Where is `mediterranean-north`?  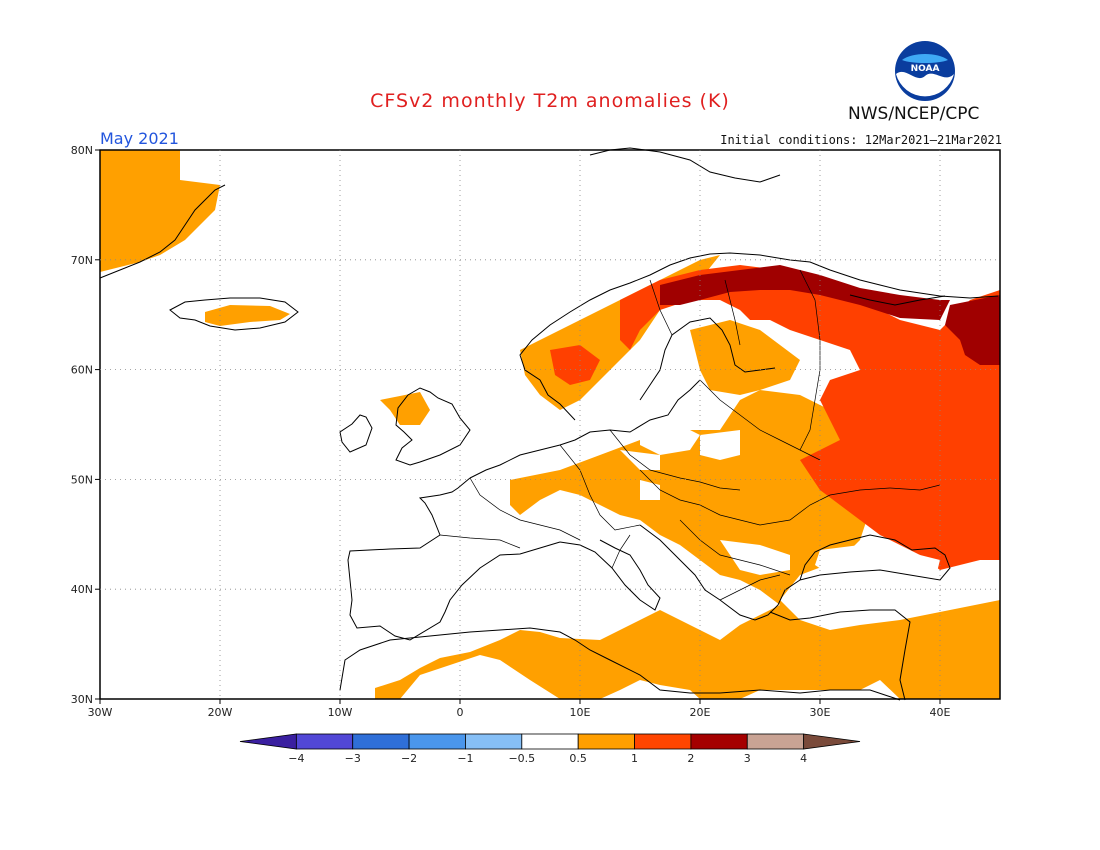
mediterranean-north is located at coordinates (610, 575).